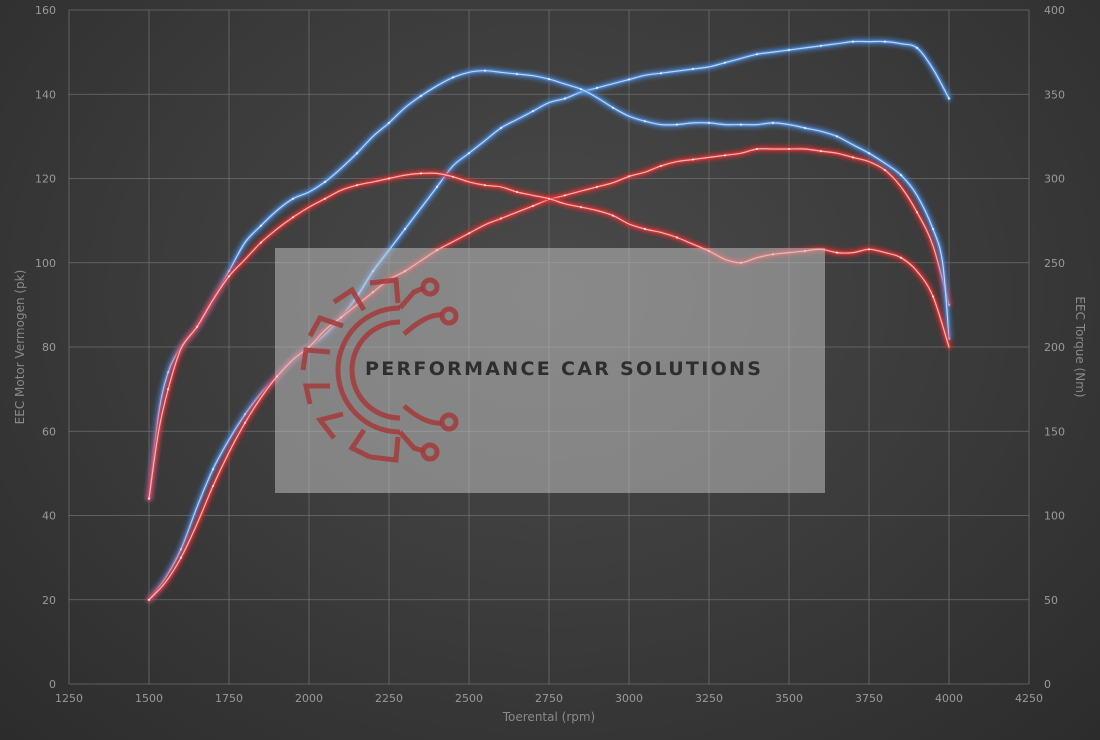 The height and width of the screenshot is (740, 1100). I want to click on y-left-tick-label: 60, so click(49, 431).